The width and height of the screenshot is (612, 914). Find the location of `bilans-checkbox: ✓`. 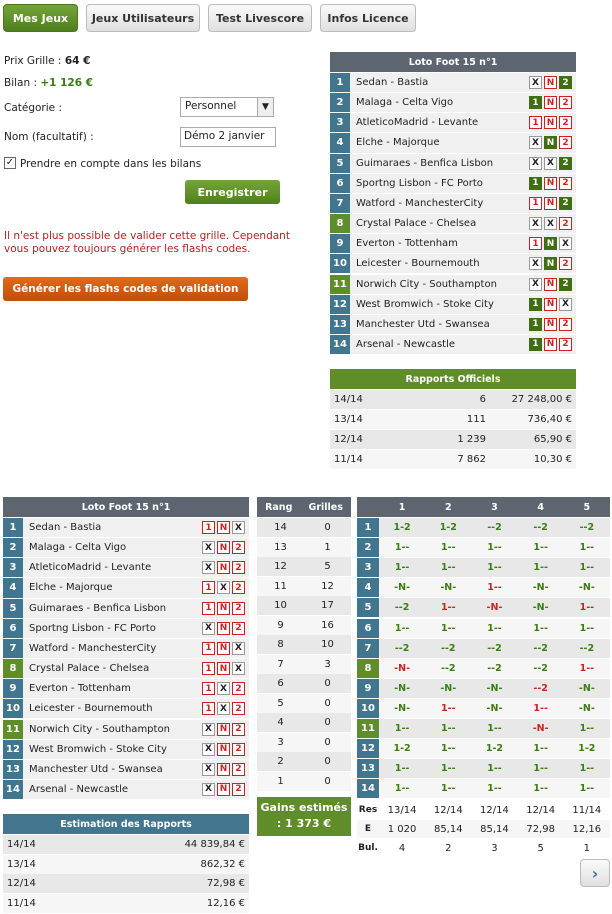

bilans-checkbox: ✓ is located at coordinates (10, 163).